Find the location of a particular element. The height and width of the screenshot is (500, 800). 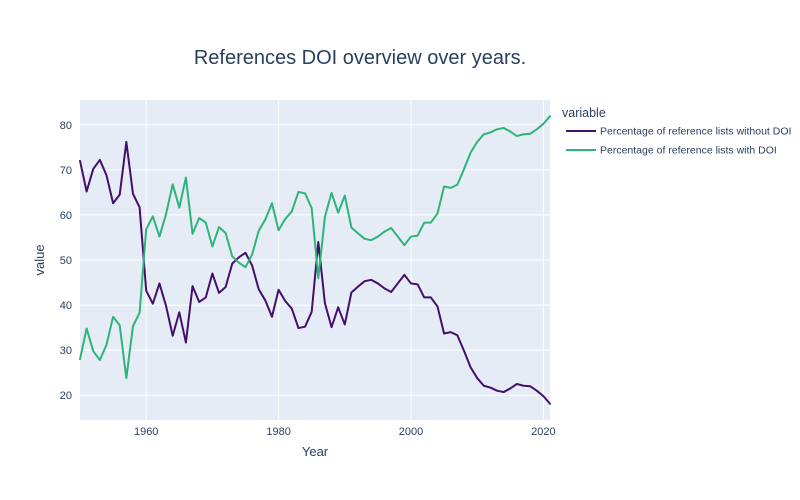

legend-title: variable is located at coordinates (584, 113).